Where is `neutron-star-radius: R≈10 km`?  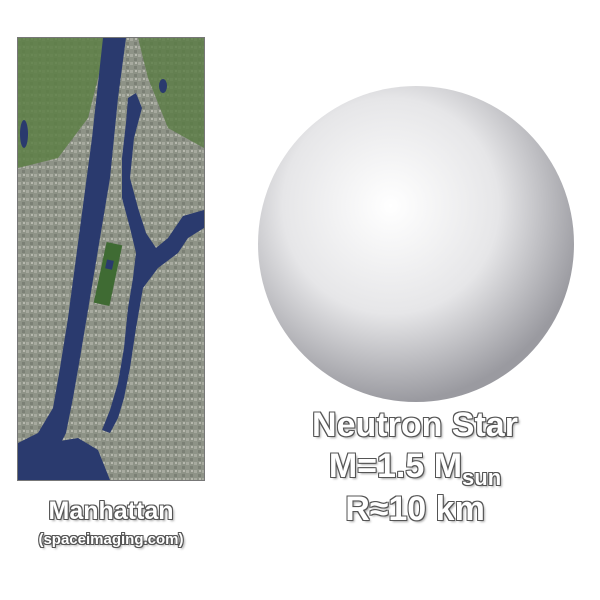 neutron-star-radius: R≈10 km is located at coordinates (415, 509).